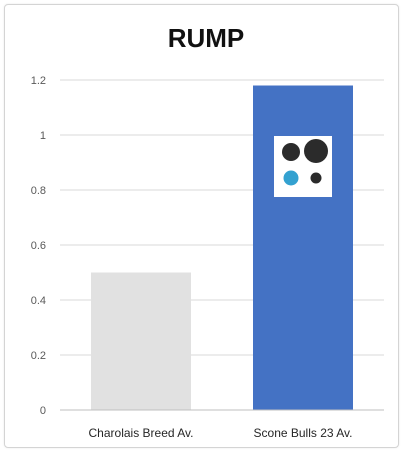 This screenshot has height=454, width=405. What do you see at coordinates (38, 81) in the screenshot?
I see `y-tick-label: 1.2` at bounding box center [38, 81].